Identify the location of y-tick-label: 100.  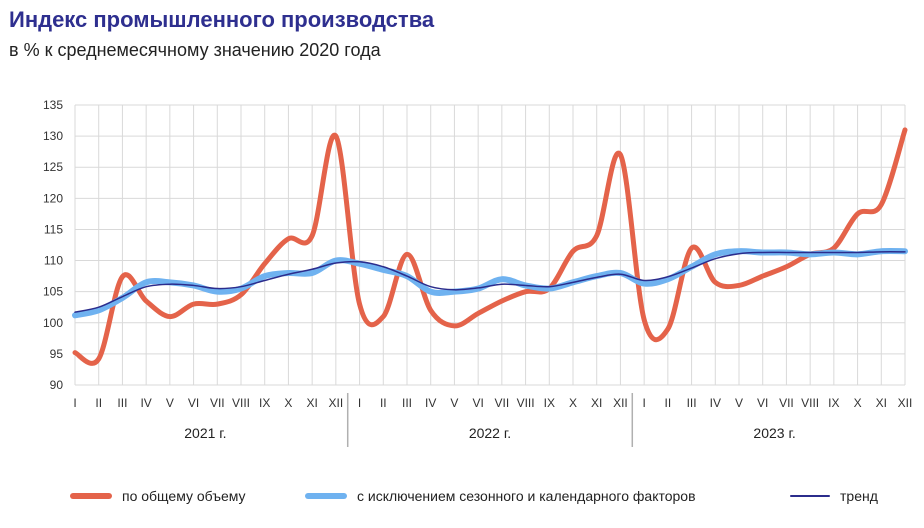
(53, 323).